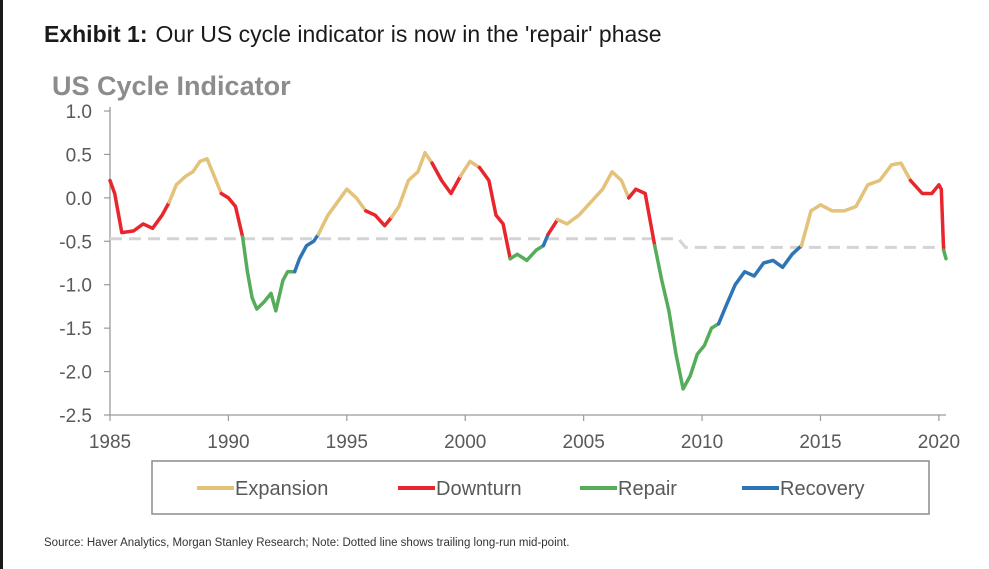  What do you see at coordinates (822, 489) in the screenshot?
I see `legend-label-recovery: Recovery` at bounding box center [822, 489].